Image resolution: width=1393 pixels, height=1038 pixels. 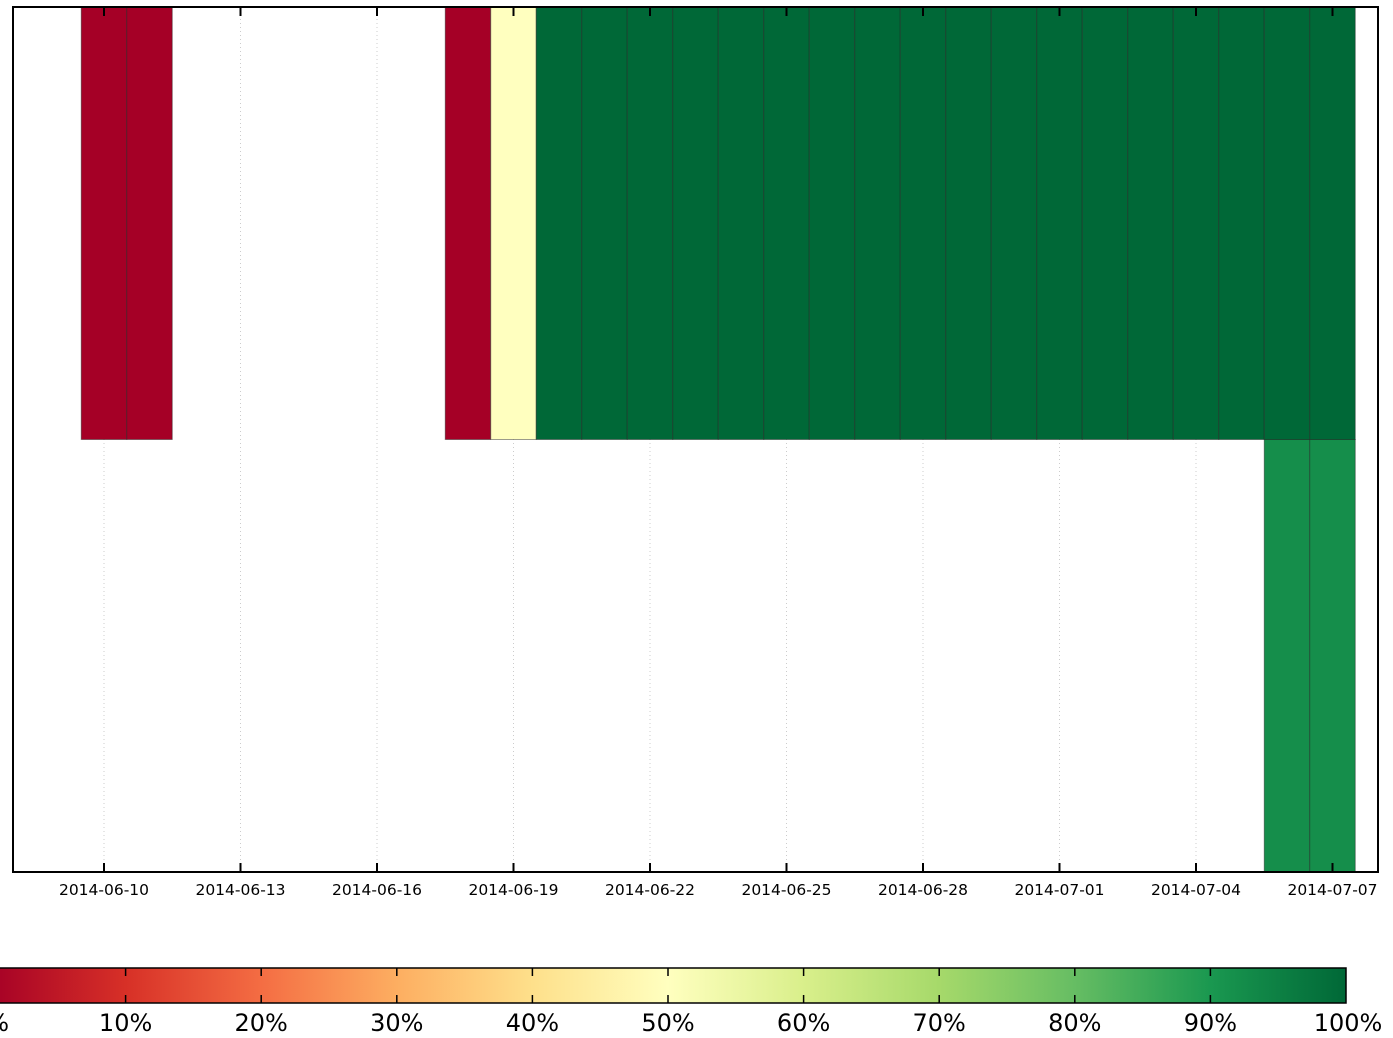 What do you see at coordinates (1332, 890) in the screenshot?
I see `x-tick-label: 2014-07-07` at bounding box center [1332, 890].